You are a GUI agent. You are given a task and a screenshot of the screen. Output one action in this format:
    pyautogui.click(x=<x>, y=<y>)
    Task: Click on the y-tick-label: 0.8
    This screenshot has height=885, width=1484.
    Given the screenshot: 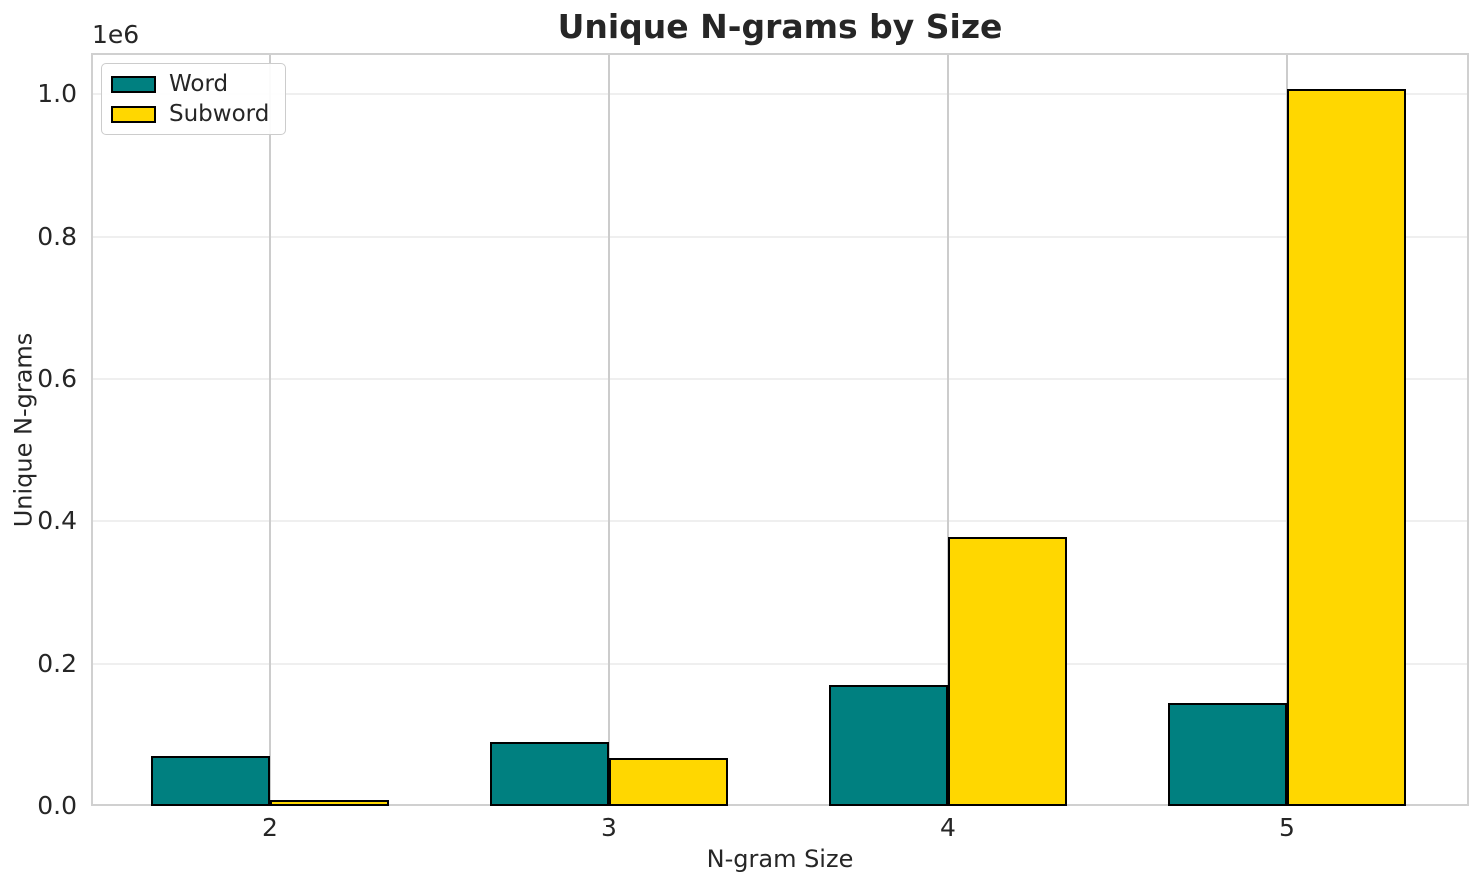 What is the action you would take?
    pyautogui.click(x=57, y=236)
    